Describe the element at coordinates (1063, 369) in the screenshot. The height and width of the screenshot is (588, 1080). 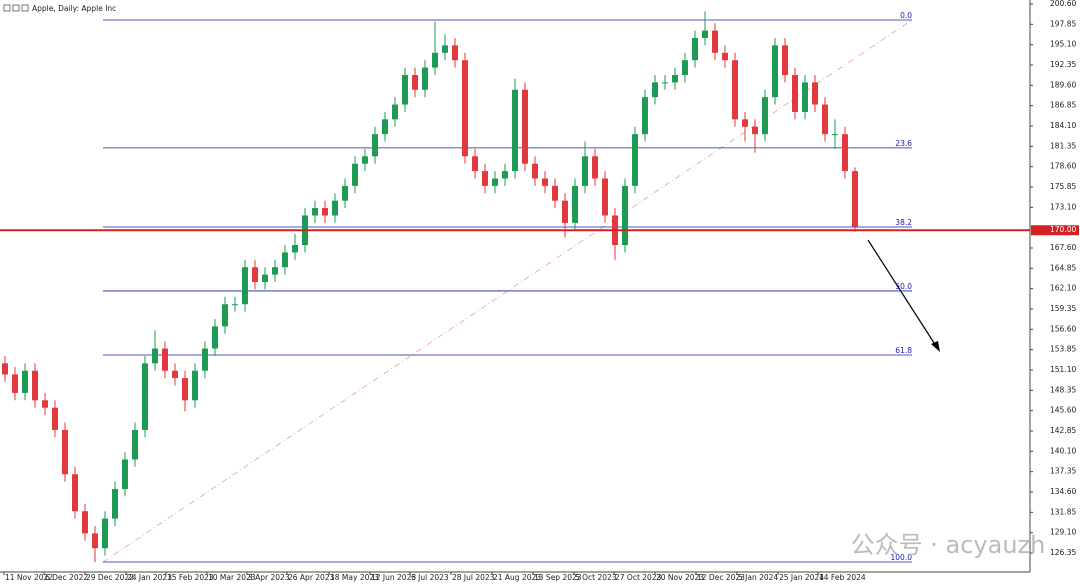
I see `y-tick-label: 151.10` at that location.